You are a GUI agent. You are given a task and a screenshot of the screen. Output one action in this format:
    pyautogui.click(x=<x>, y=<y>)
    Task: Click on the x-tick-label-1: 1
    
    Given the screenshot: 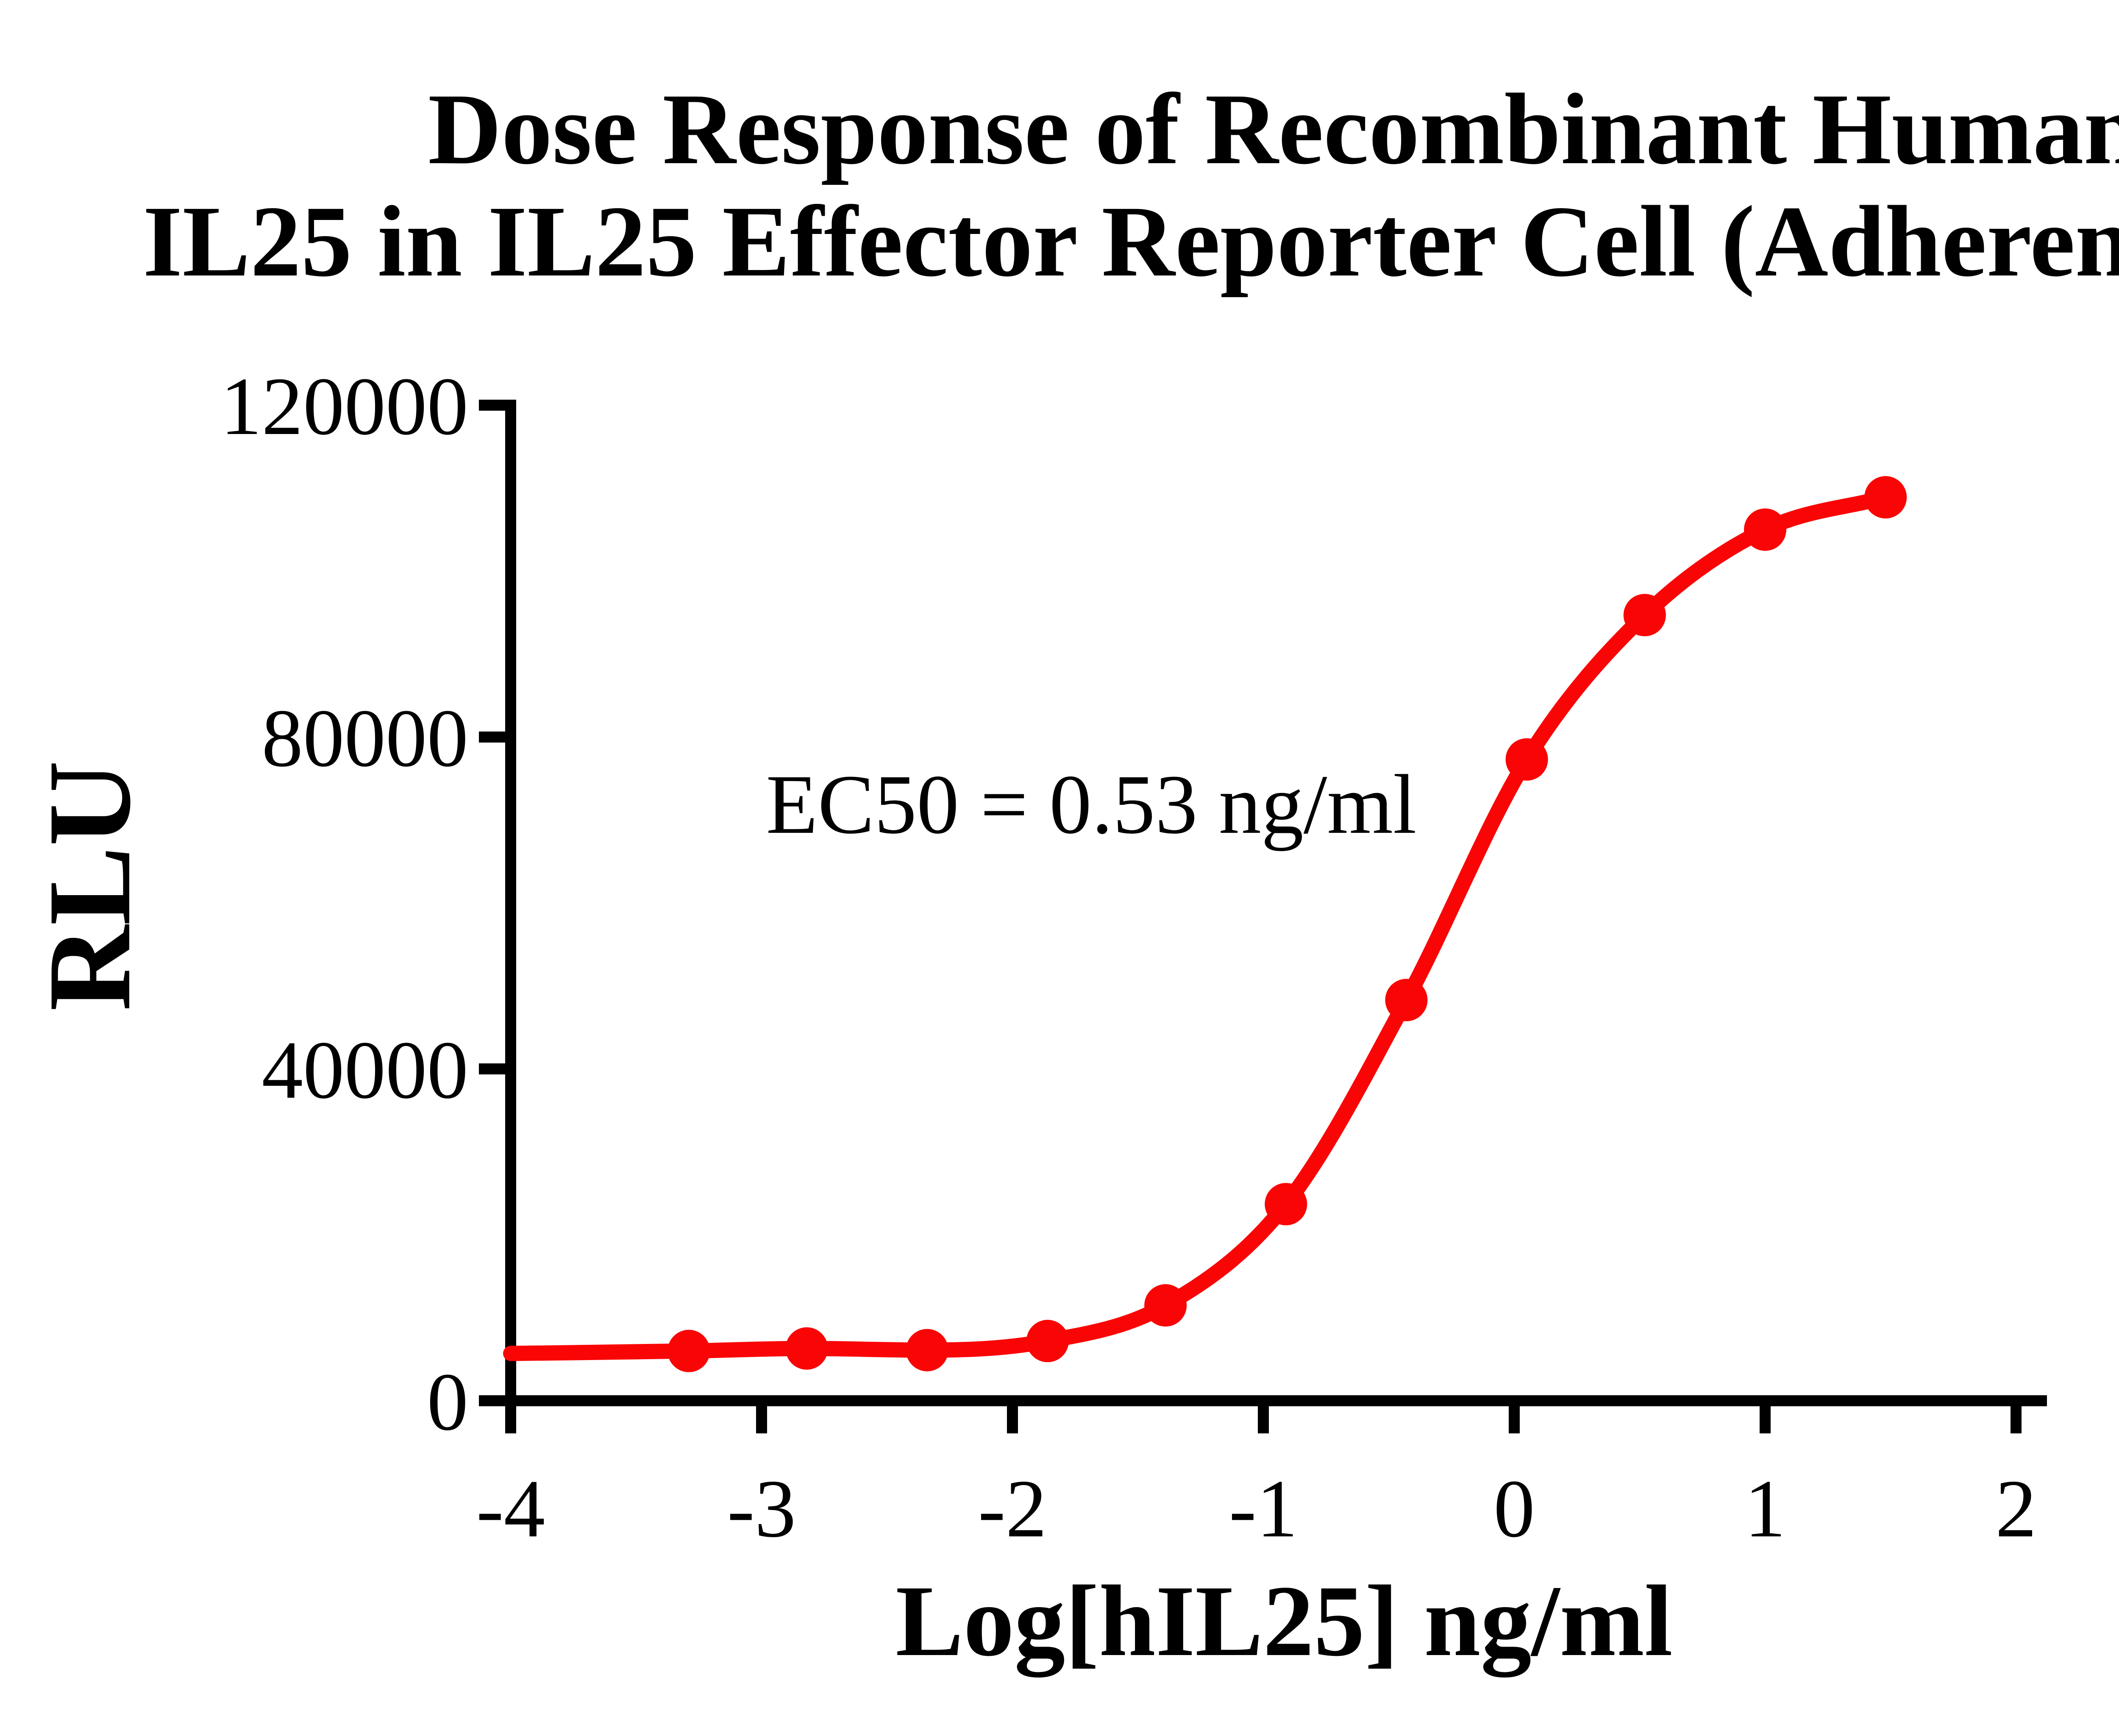 What is the action you would take?
    pyautogui.click(x=1765, y=1509)
    